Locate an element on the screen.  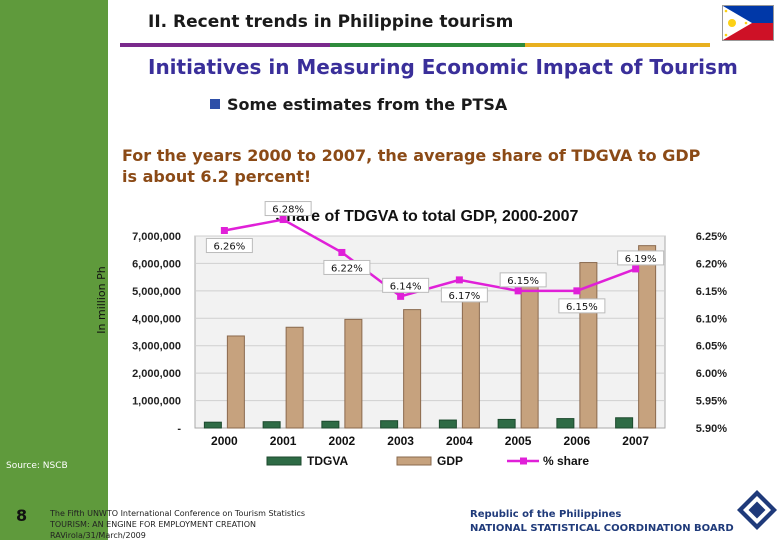
bullet-text: Some estimates from the PTSA is located at coordinates (367, 104).